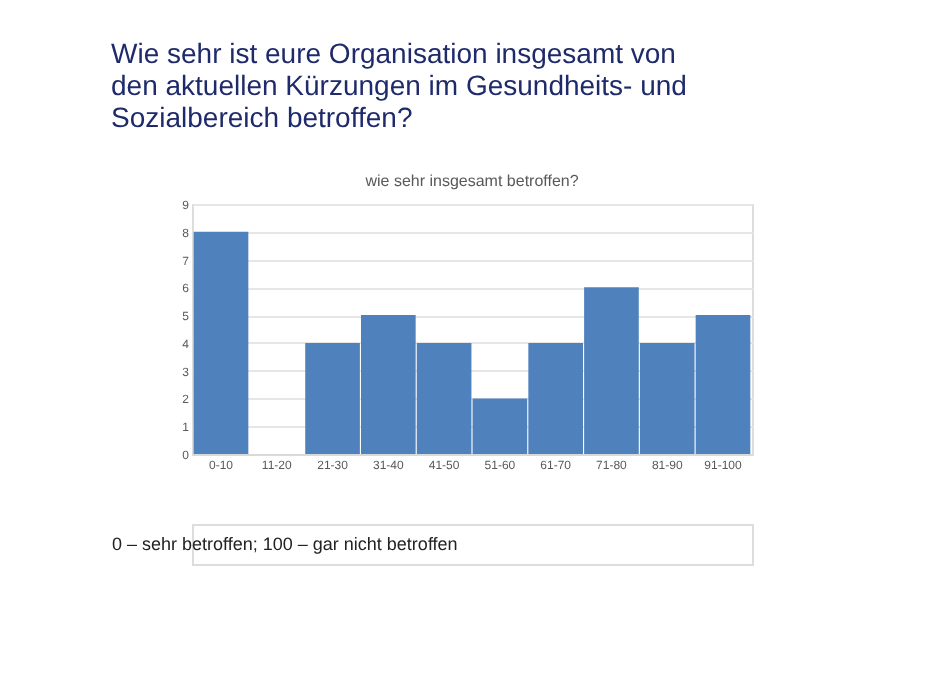  What do you see at coordinates (399, 85) in the screenshot?
I see `chart-title: Wie sehr ist eure Organisation insgesamt von den aktuellen Kürzungen im Gesundheits- und Sozialbereich betroffen?` at bounding box center [399, 85].